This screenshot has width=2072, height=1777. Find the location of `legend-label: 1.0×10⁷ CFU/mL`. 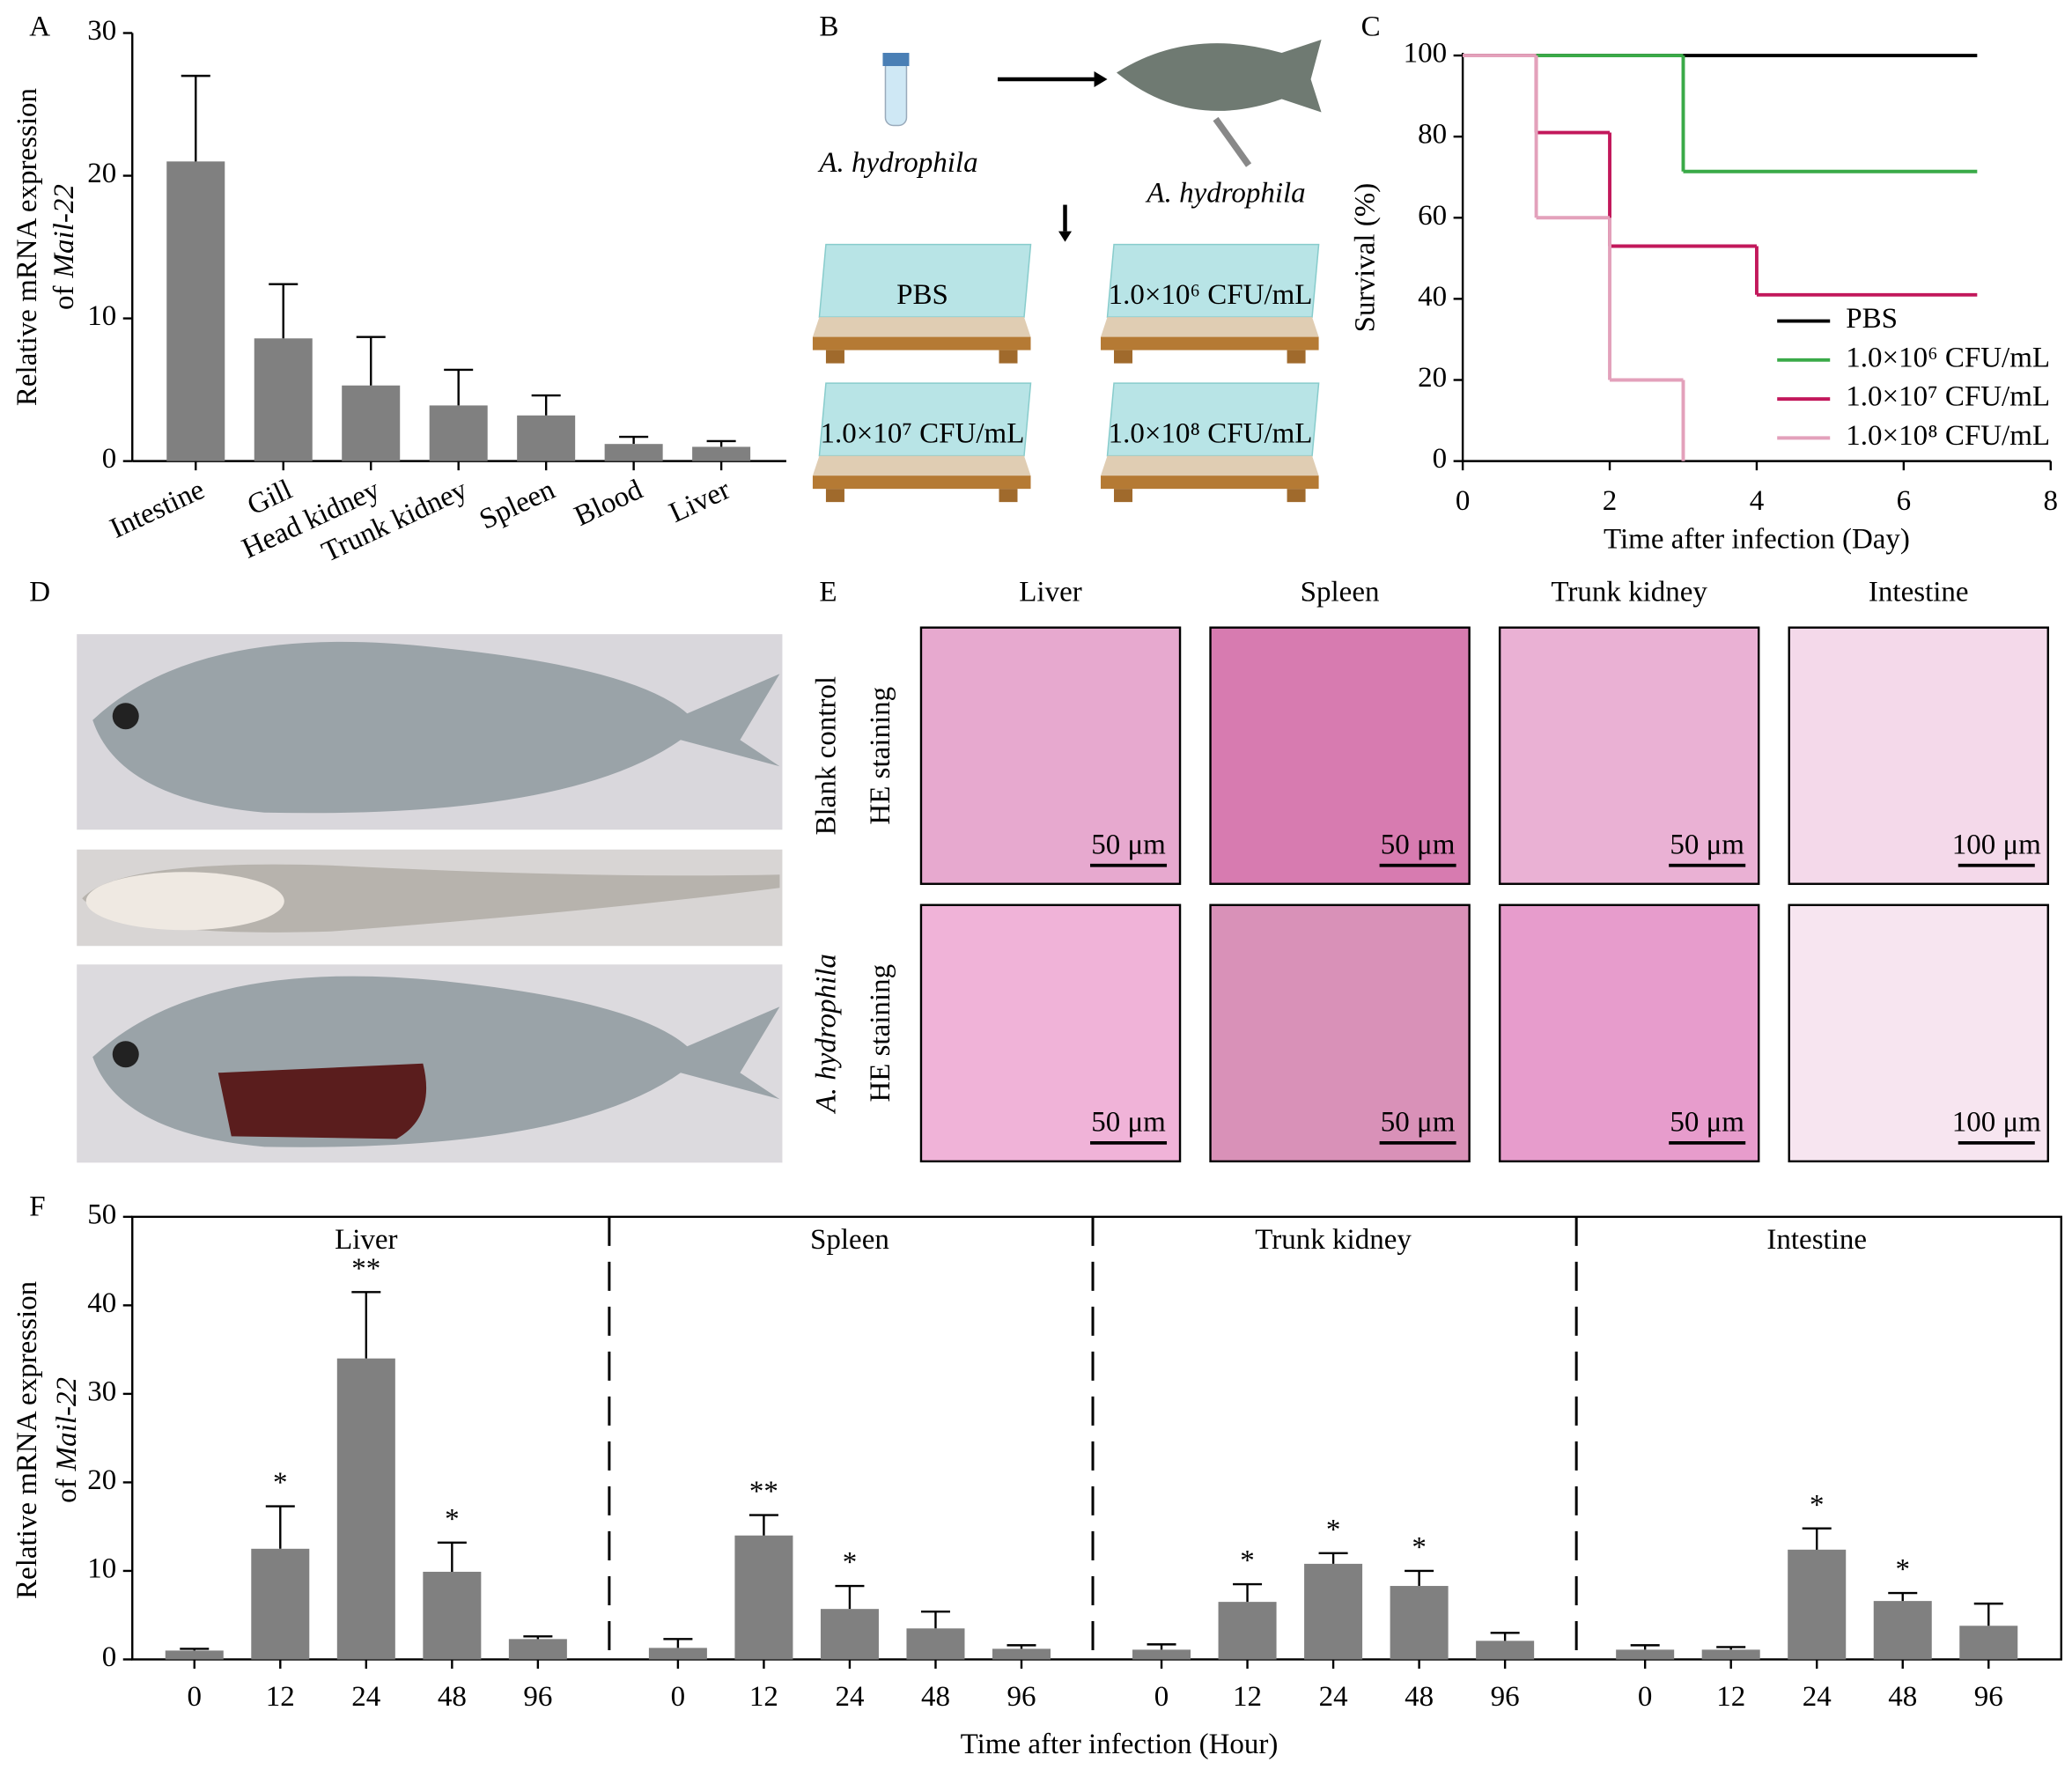

legend-label: 1.0×10⁷ CFU/mL is located at coordinates (1948, 397).